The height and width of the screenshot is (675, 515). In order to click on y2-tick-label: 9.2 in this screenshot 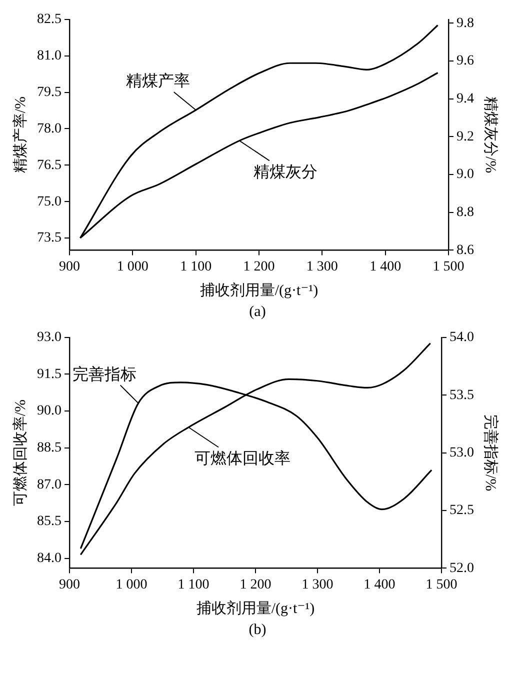, I will do `click(465, 136)`.